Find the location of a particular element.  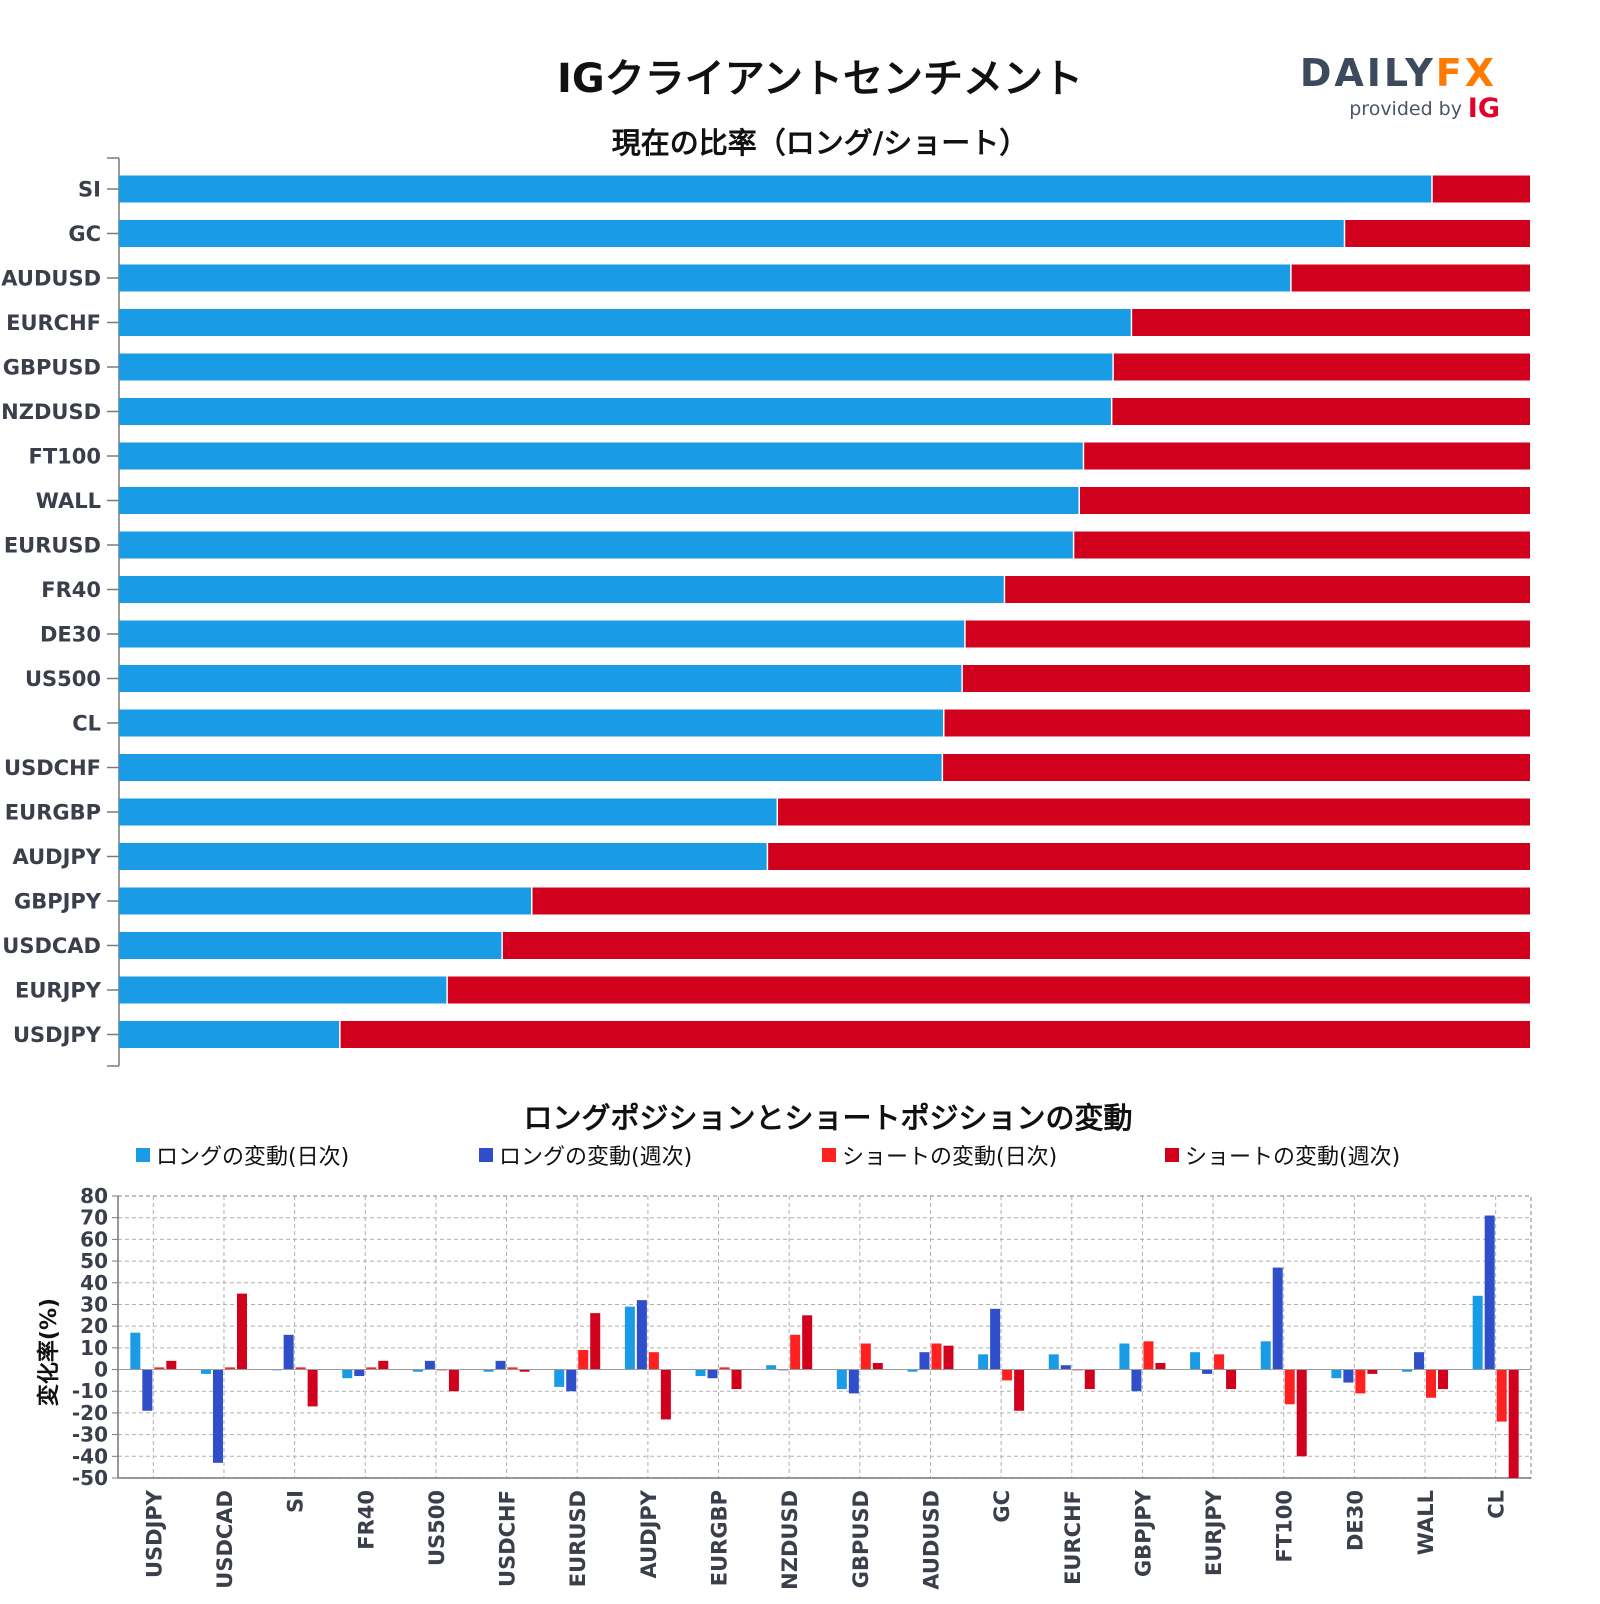

ratio-category-label: AUDJPY is located at coordinates (56, 857).